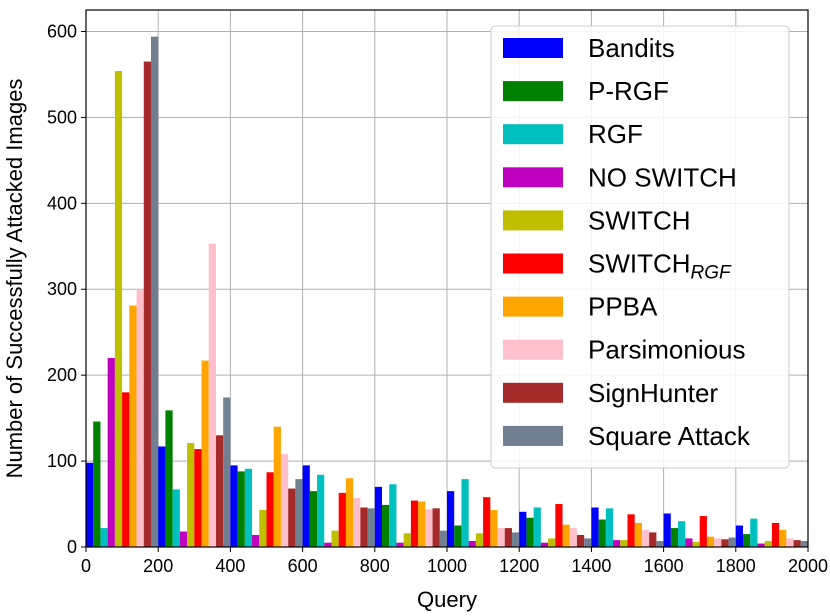 The height and width of the screenshot is (616, 830). I want to click on x-tick-label: 1400, so click(591, 566).